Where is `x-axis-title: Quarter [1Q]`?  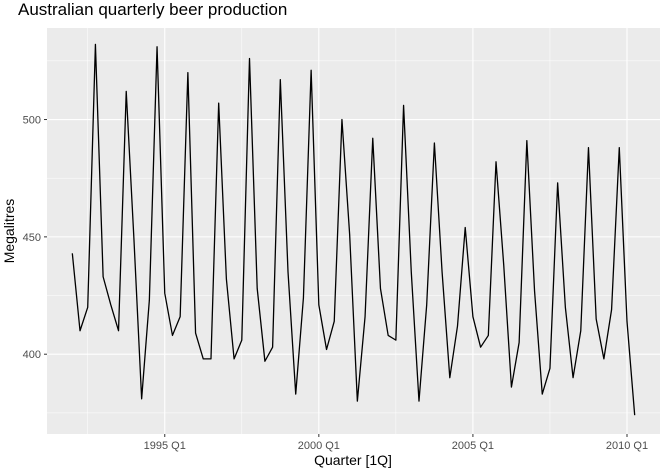 x-axis-title: Quarter [1Q] is located at coordinates (353, 460).